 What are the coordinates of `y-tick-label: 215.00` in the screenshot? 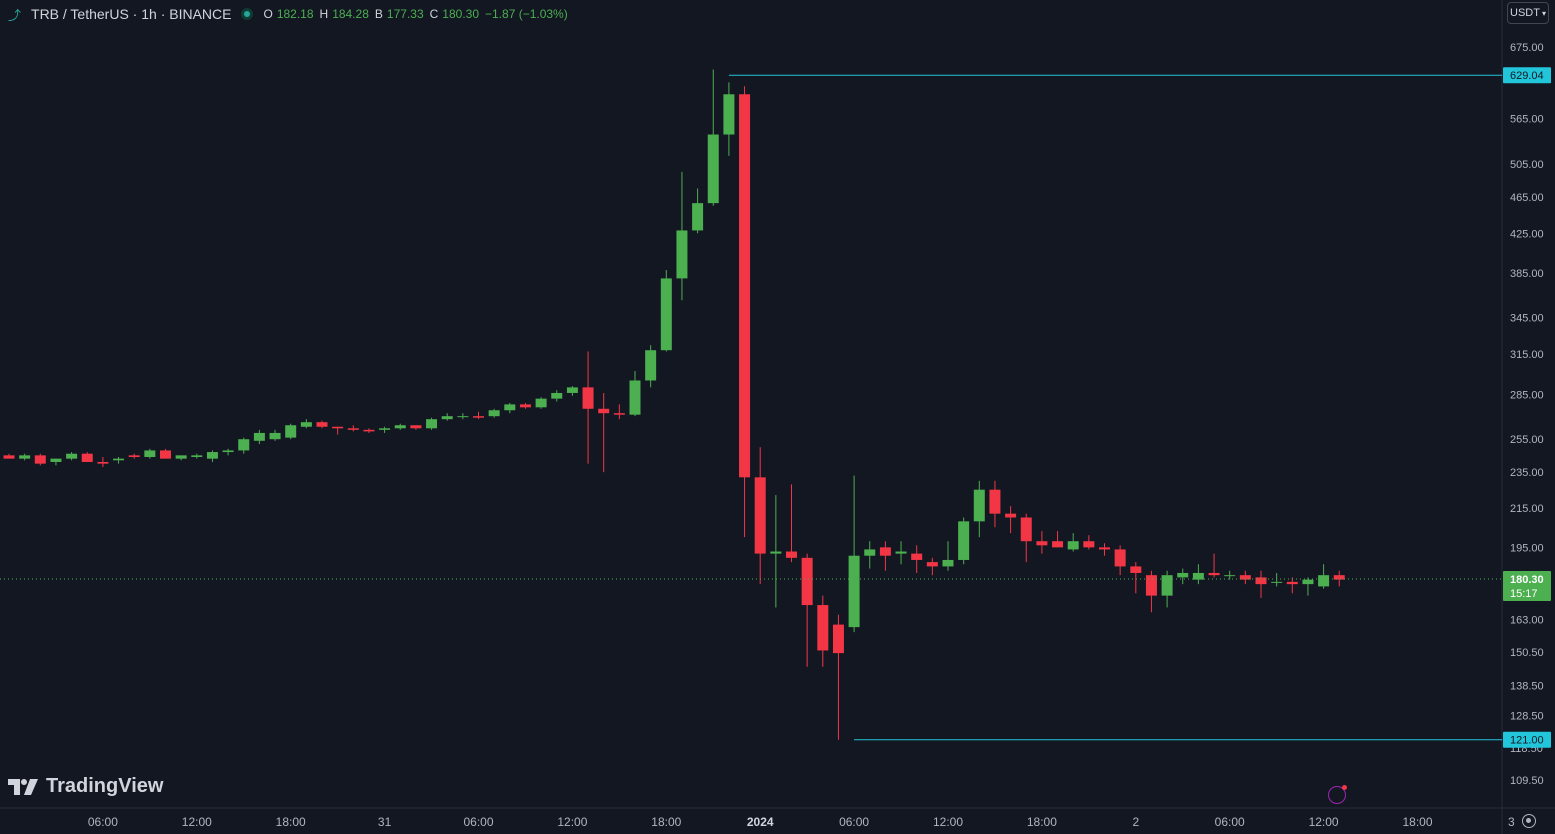 It's located at (1527, 509).